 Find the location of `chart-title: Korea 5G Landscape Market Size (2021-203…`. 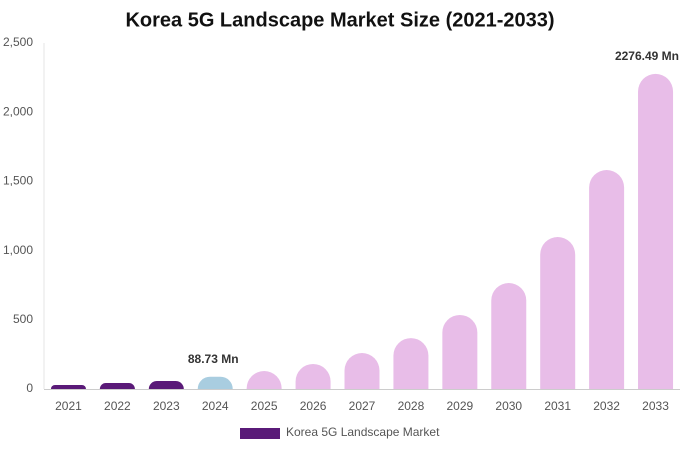

chart-title: Korea 5G Landscape Market Size (2021-203… is located at coordinates (339, 20).